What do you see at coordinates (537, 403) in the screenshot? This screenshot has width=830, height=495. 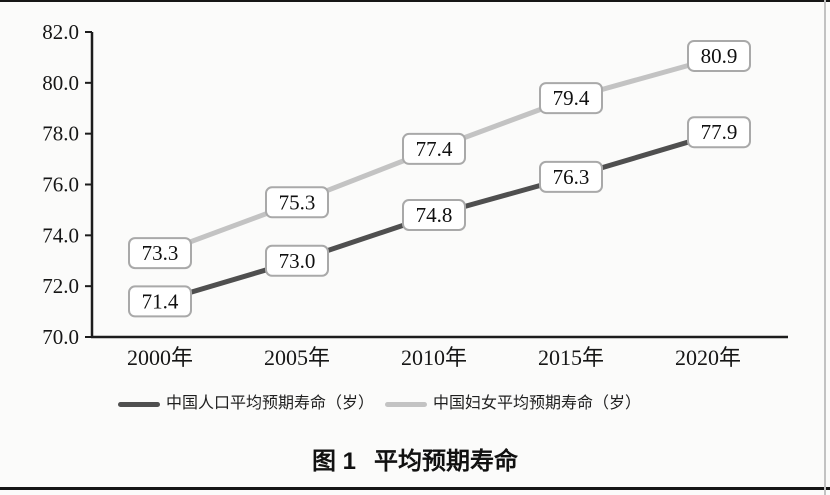 I see `legend-label: 中国妇女平均预期寿命（岁）` at bounding box center [537, 403].